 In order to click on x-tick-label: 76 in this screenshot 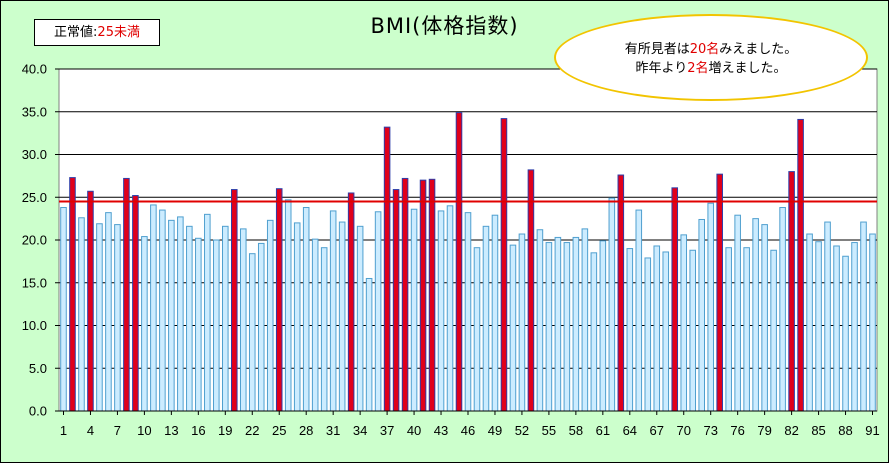, I will do `click(737, 430)`.